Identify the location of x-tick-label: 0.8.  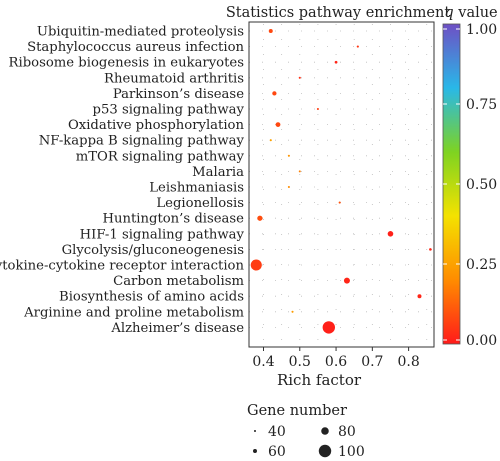
(408, 362).